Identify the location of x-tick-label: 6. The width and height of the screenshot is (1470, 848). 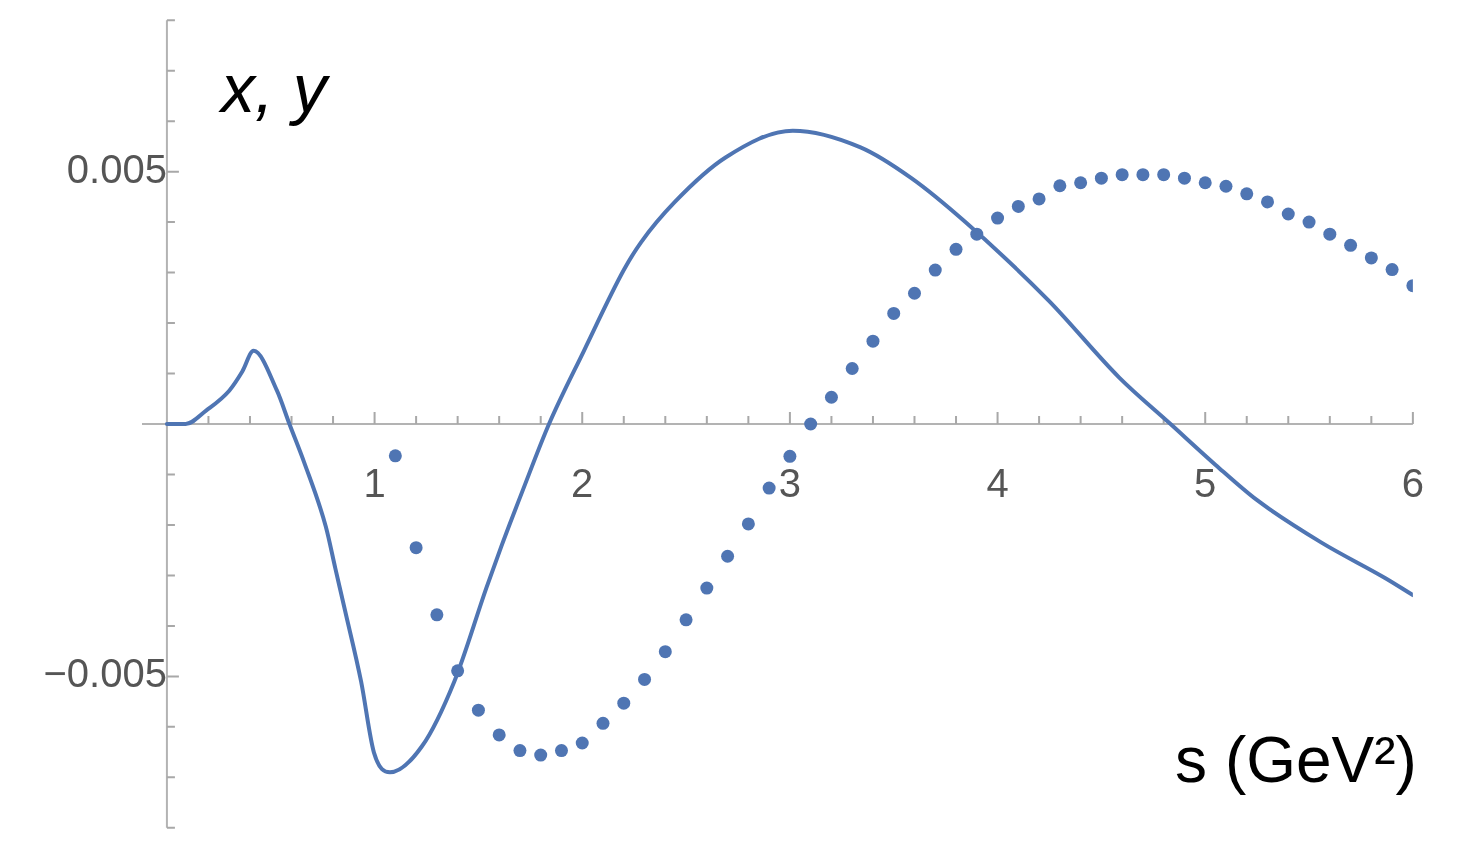
(1412, 483).